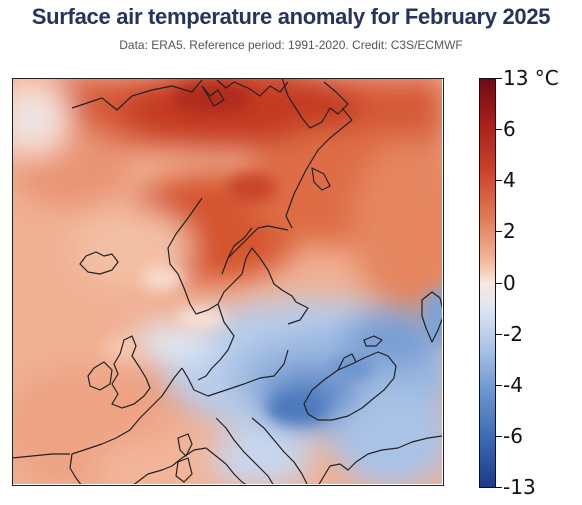 The width and height of the screenshot is (582, 505). I want to click on caspian-sea, so click(431, 317).